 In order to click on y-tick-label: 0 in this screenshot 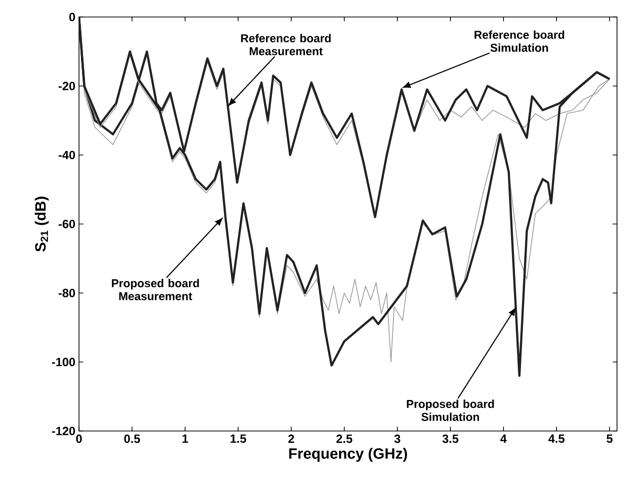, I will do `click(72, 17)`.